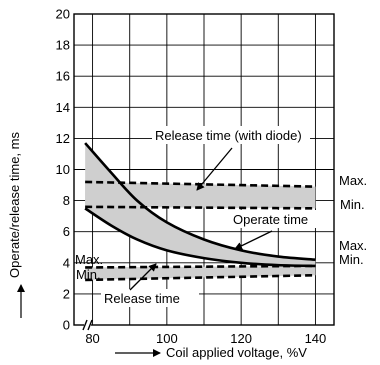  Describe the element at coordinates (236, 352) in the screenshot. I see `x-axis-label: Coil applied voltage, %V` at that location.